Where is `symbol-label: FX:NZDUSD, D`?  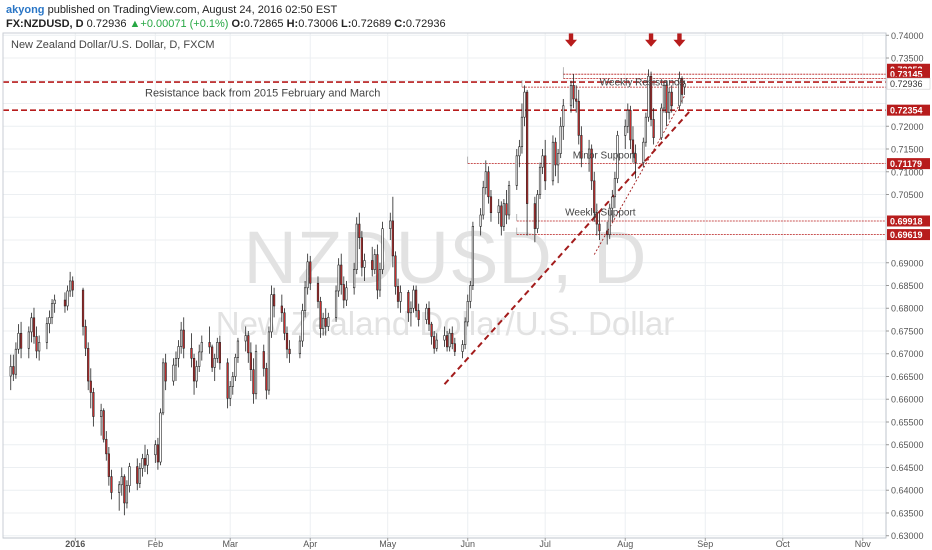 symbol-label: FX:NZDUSD, D is located at coordinates (45, 24).